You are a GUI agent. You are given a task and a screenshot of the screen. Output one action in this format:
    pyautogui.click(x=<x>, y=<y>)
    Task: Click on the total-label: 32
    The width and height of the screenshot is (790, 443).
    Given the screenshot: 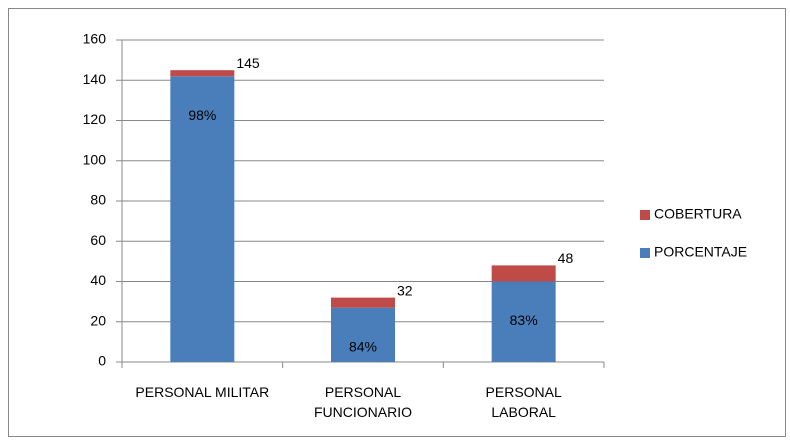 What is the action you would take?
    pyautogui.click(x=405, y=290)
    